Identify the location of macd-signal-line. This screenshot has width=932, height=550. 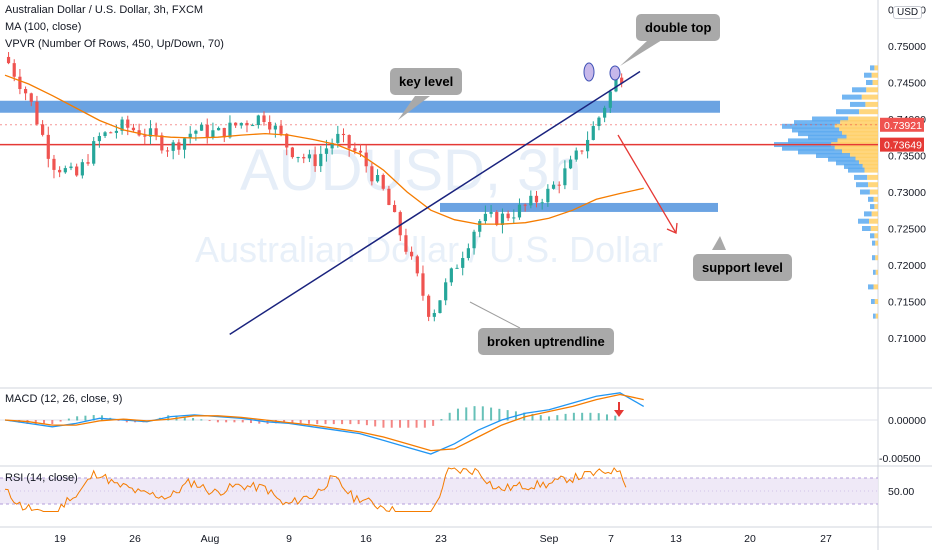
(324, 422).